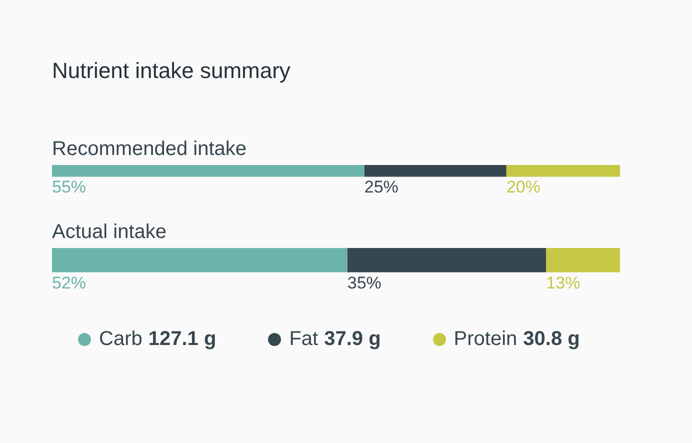 Image resolution: width=692 pixels, height=443 pixels. What do you see at coordinates (69, 187) in the screenshot?
I see `data-label: 55%` at bounding box center [69, 187].